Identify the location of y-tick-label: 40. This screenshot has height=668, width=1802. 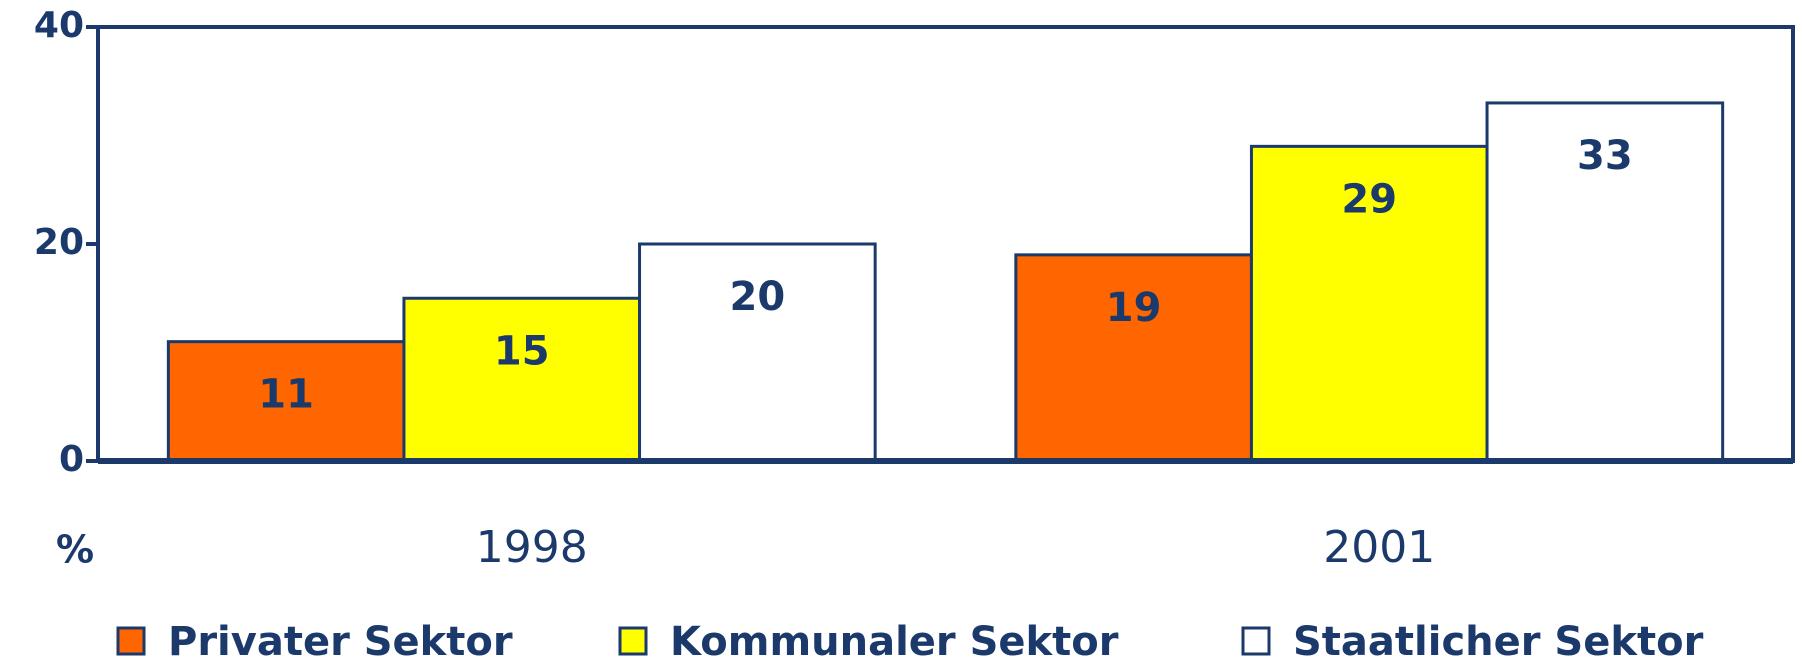
(59, 25).